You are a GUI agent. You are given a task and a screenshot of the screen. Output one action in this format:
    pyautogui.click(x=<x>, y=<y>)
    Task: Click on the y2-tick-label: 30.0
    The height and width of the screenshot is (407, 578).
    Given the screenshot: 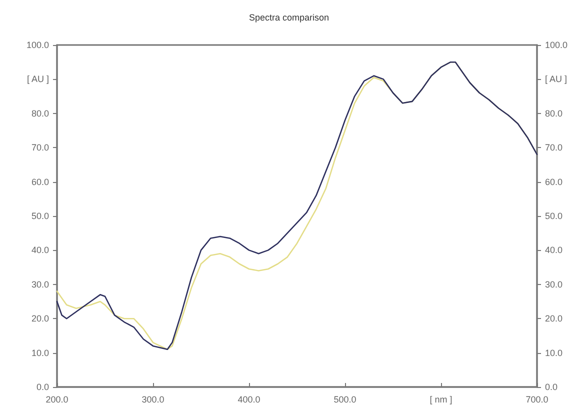 What is the action you would take?
    pyautogui.click(x=554, y=284)
    